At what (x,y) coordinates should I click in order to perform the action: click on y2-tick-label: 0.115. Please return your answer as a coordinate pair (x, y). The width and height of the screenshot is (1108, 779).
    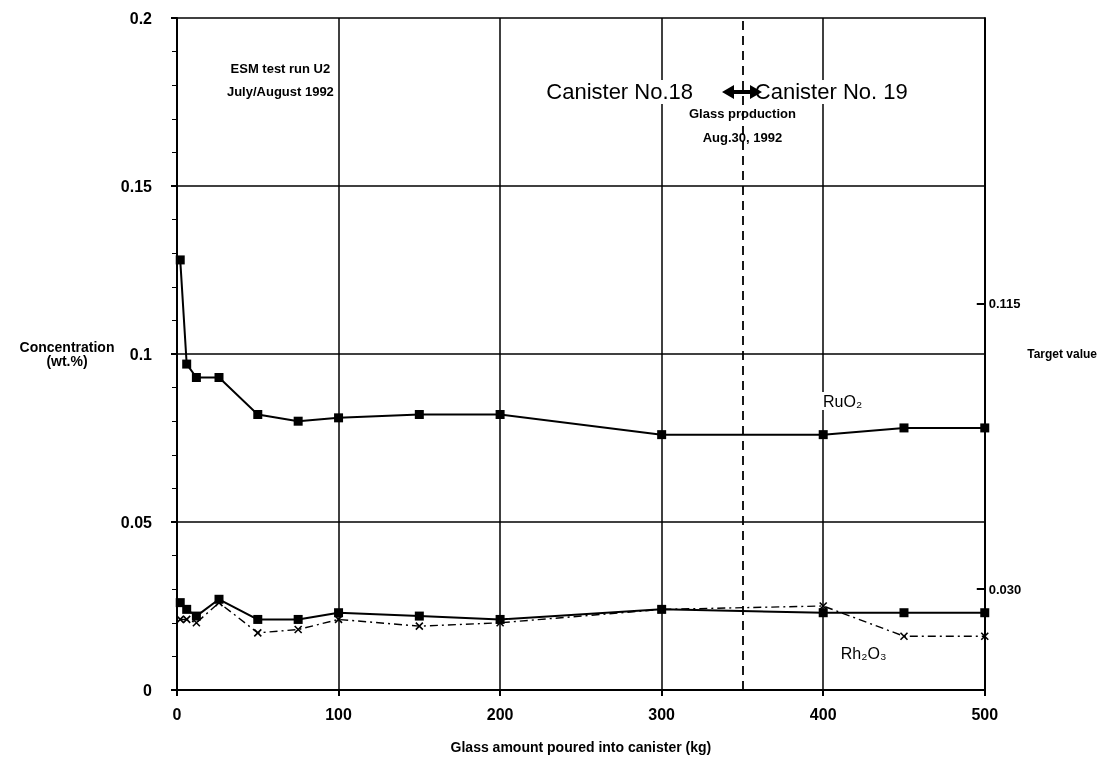
    Looking at the image, I should click on (1004, 304).